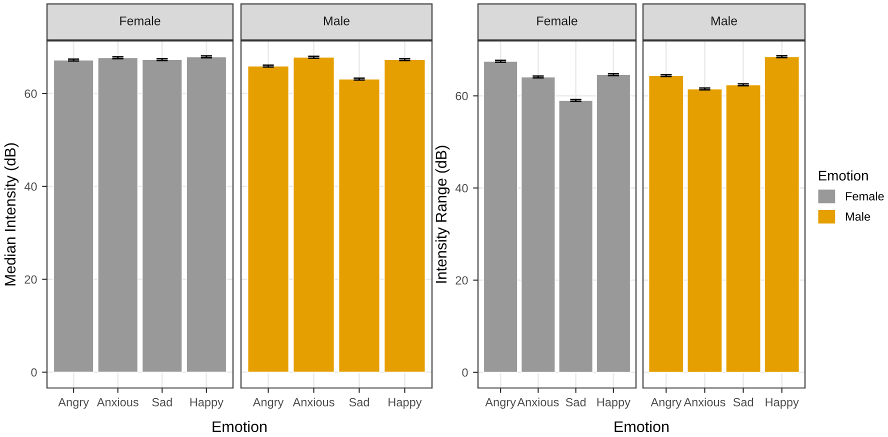 This screenshot has width=888, height=437. Describe the element at coordinates (858, 216) in the screenshot. I see `text: Male` at that location.